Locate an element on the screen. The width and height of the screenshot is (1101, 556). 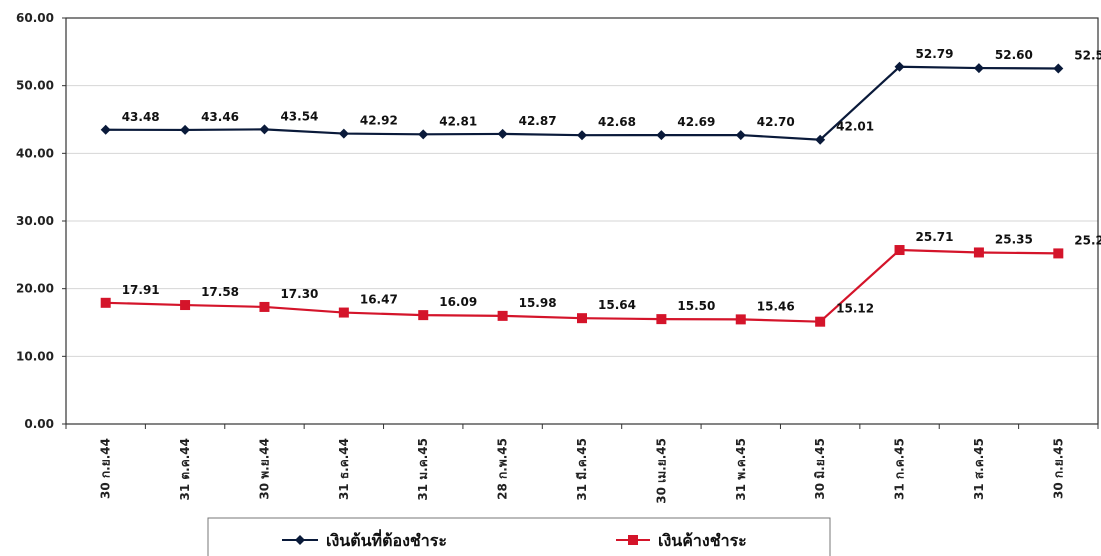
legend-box is located at coordinates (519, 536).